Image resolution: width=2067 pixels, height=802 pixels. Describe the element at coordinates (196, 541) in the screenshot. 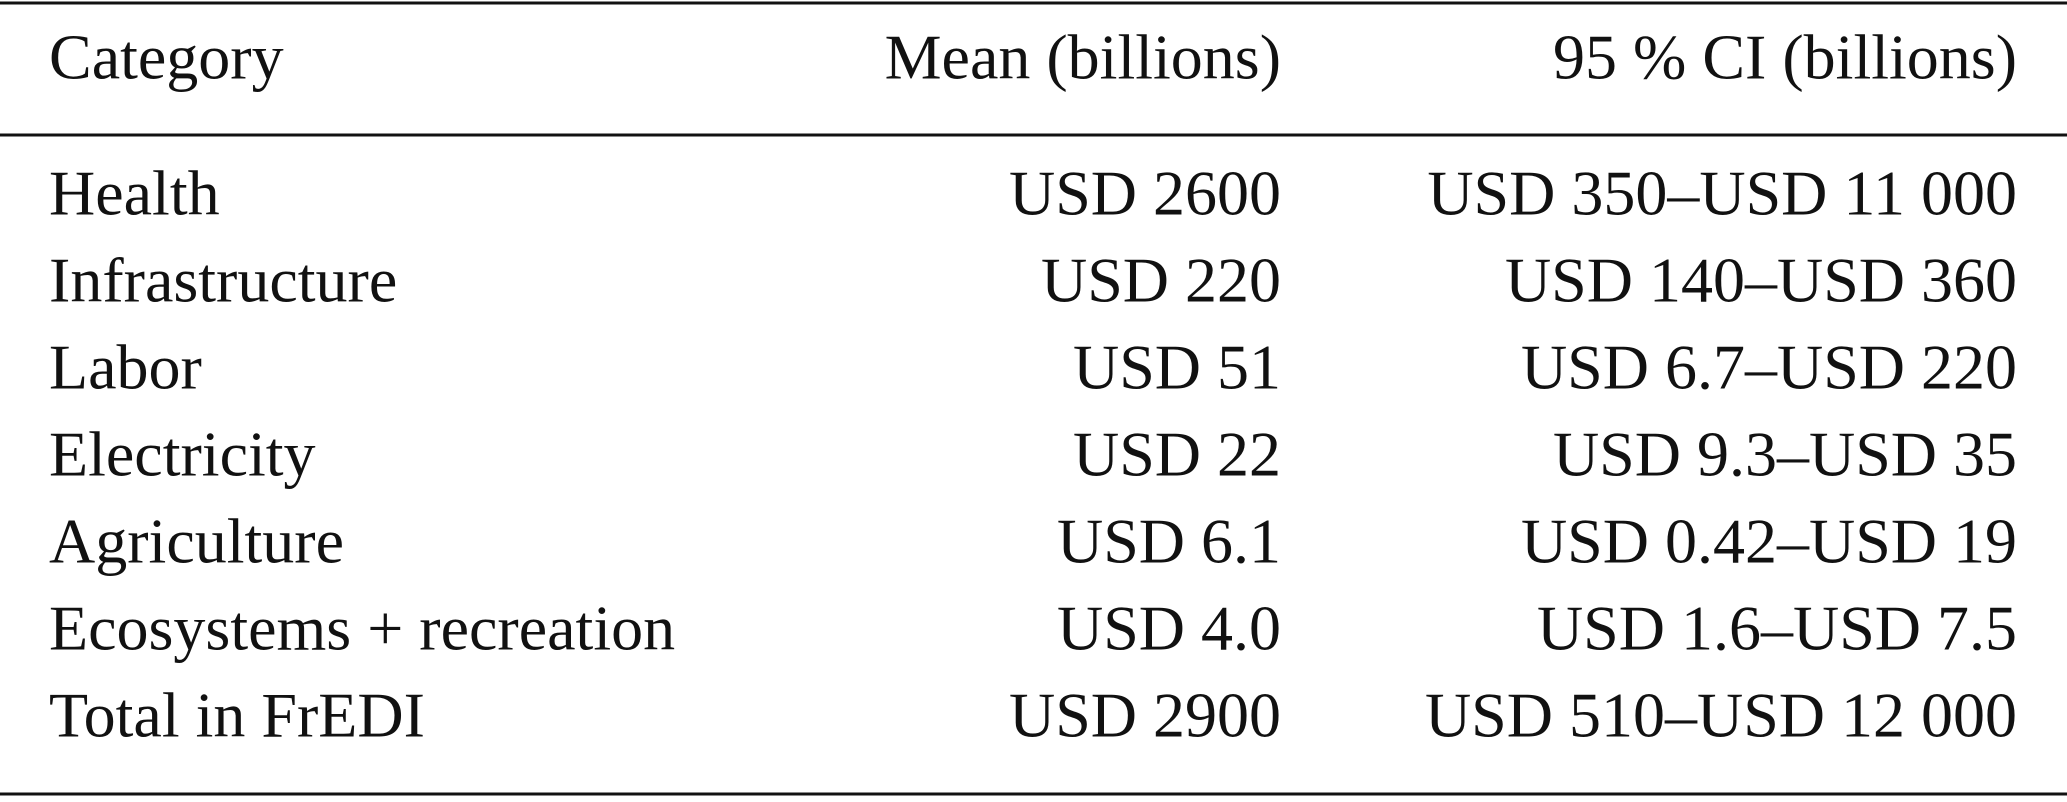

I see `cell: Agriculture` at that location.